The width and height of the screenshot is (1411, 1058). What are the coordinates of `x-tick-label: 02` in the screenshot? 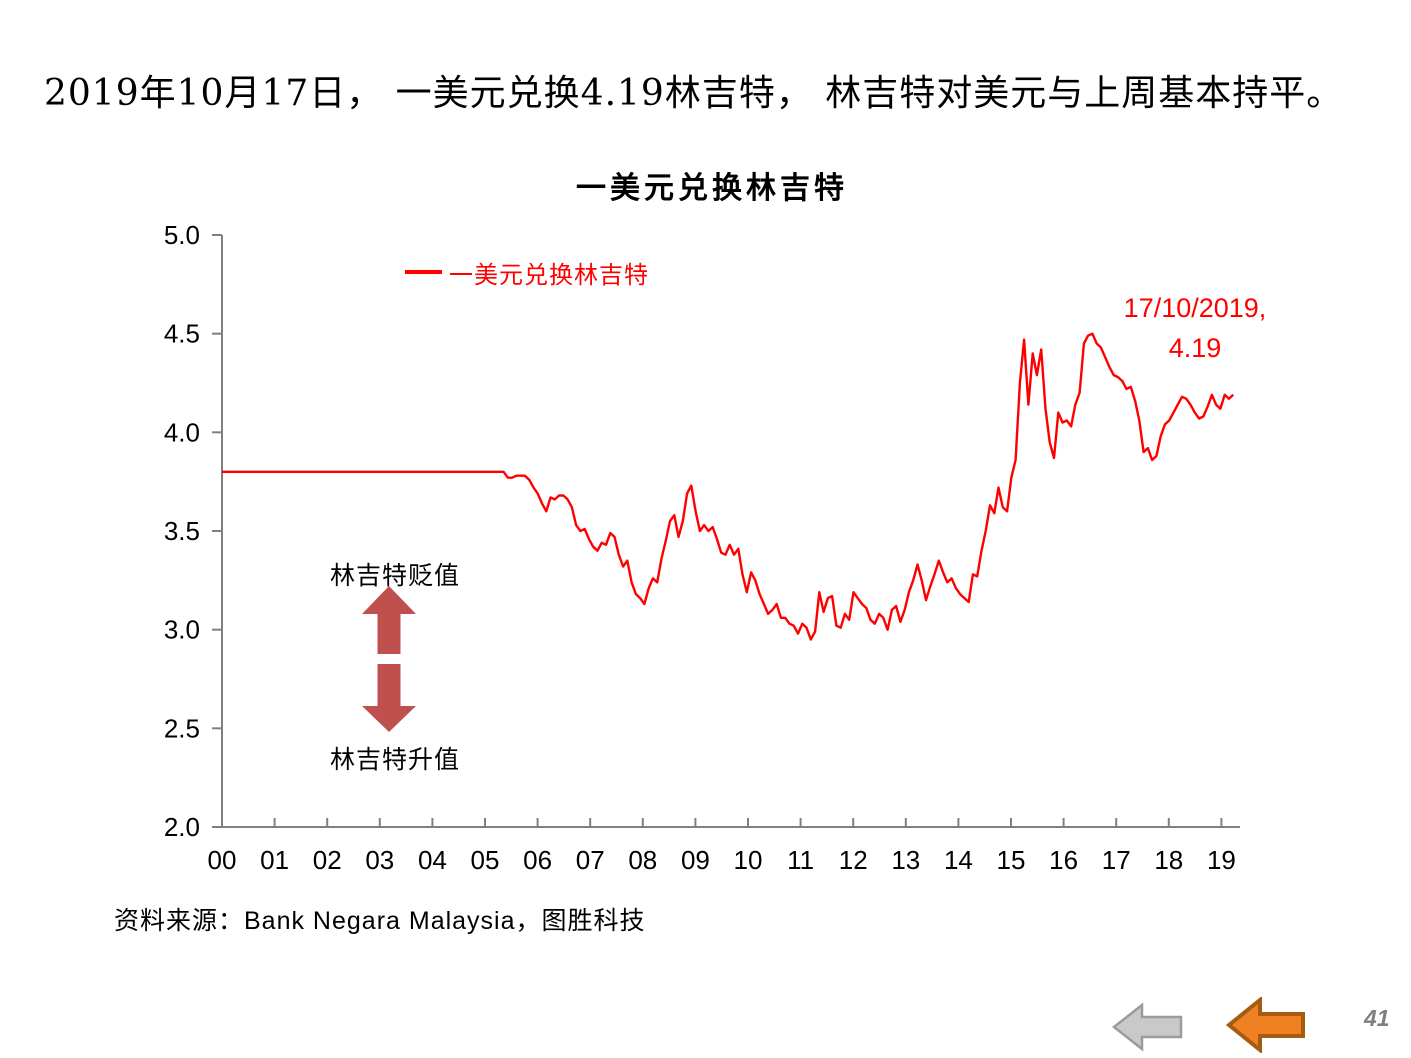 It's located at (327, 860).